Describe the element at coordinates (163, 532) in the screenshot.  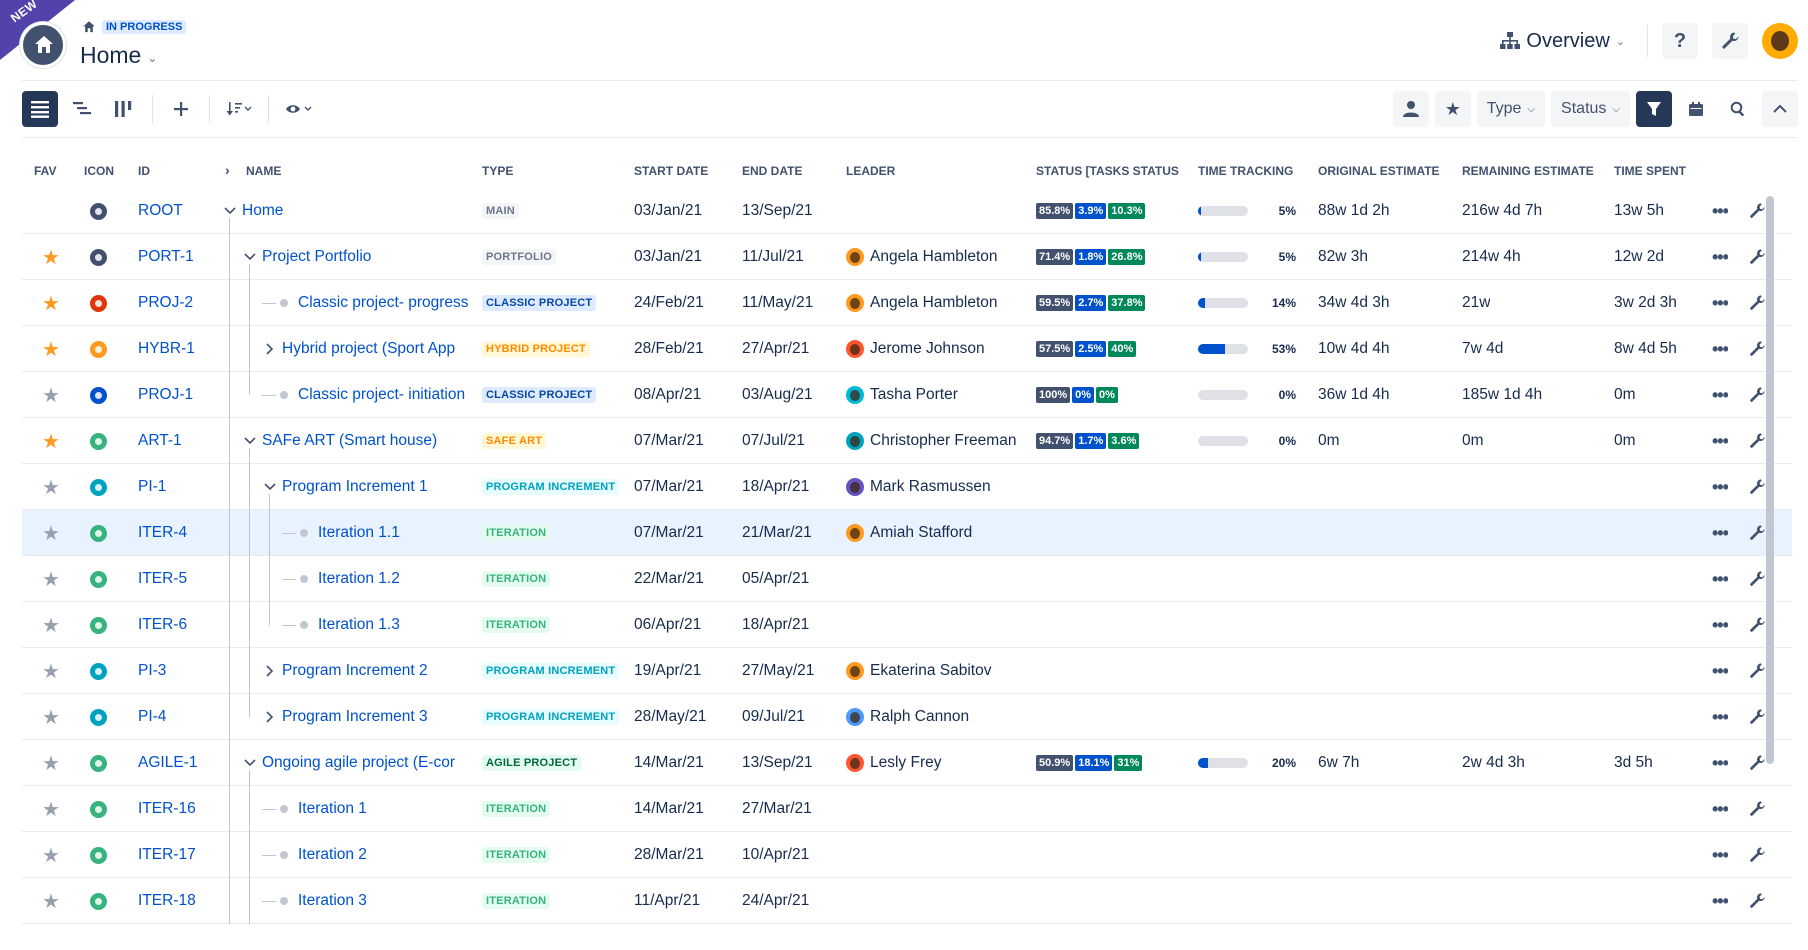
I see `issue-id-link: ITER-4` at that location.